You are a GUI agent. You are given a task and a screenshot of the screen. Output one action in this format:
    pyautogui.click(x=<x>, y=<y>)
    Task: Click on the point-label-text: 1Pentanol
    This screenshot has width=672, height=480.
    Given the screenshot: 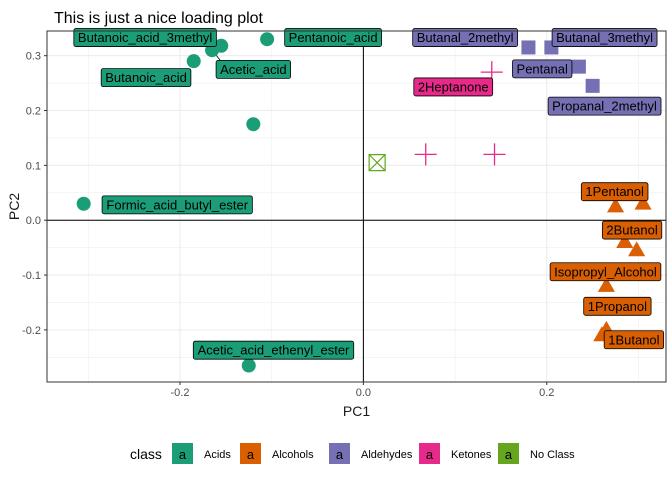 What is the action you would take?
    pyautogui.click(x=614, y=191)
    